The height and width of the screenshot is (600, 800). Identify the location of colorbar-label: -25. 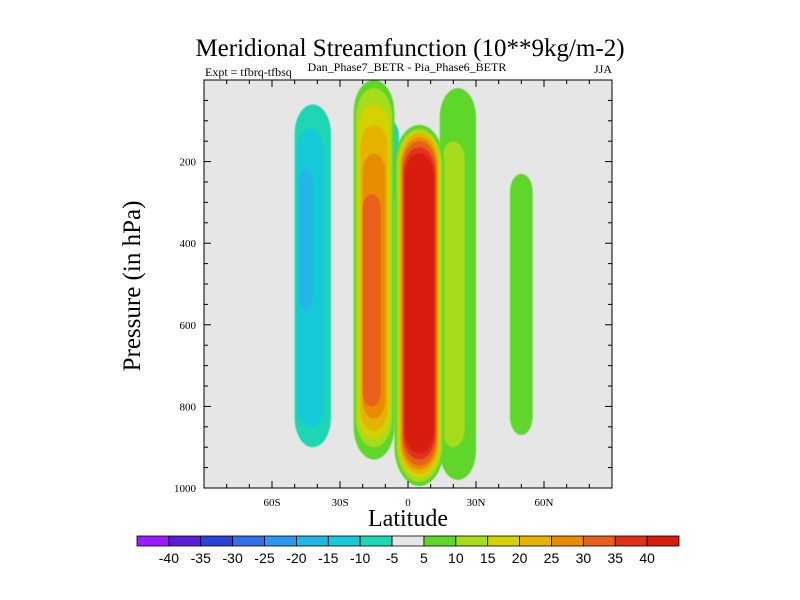
(264, 558).